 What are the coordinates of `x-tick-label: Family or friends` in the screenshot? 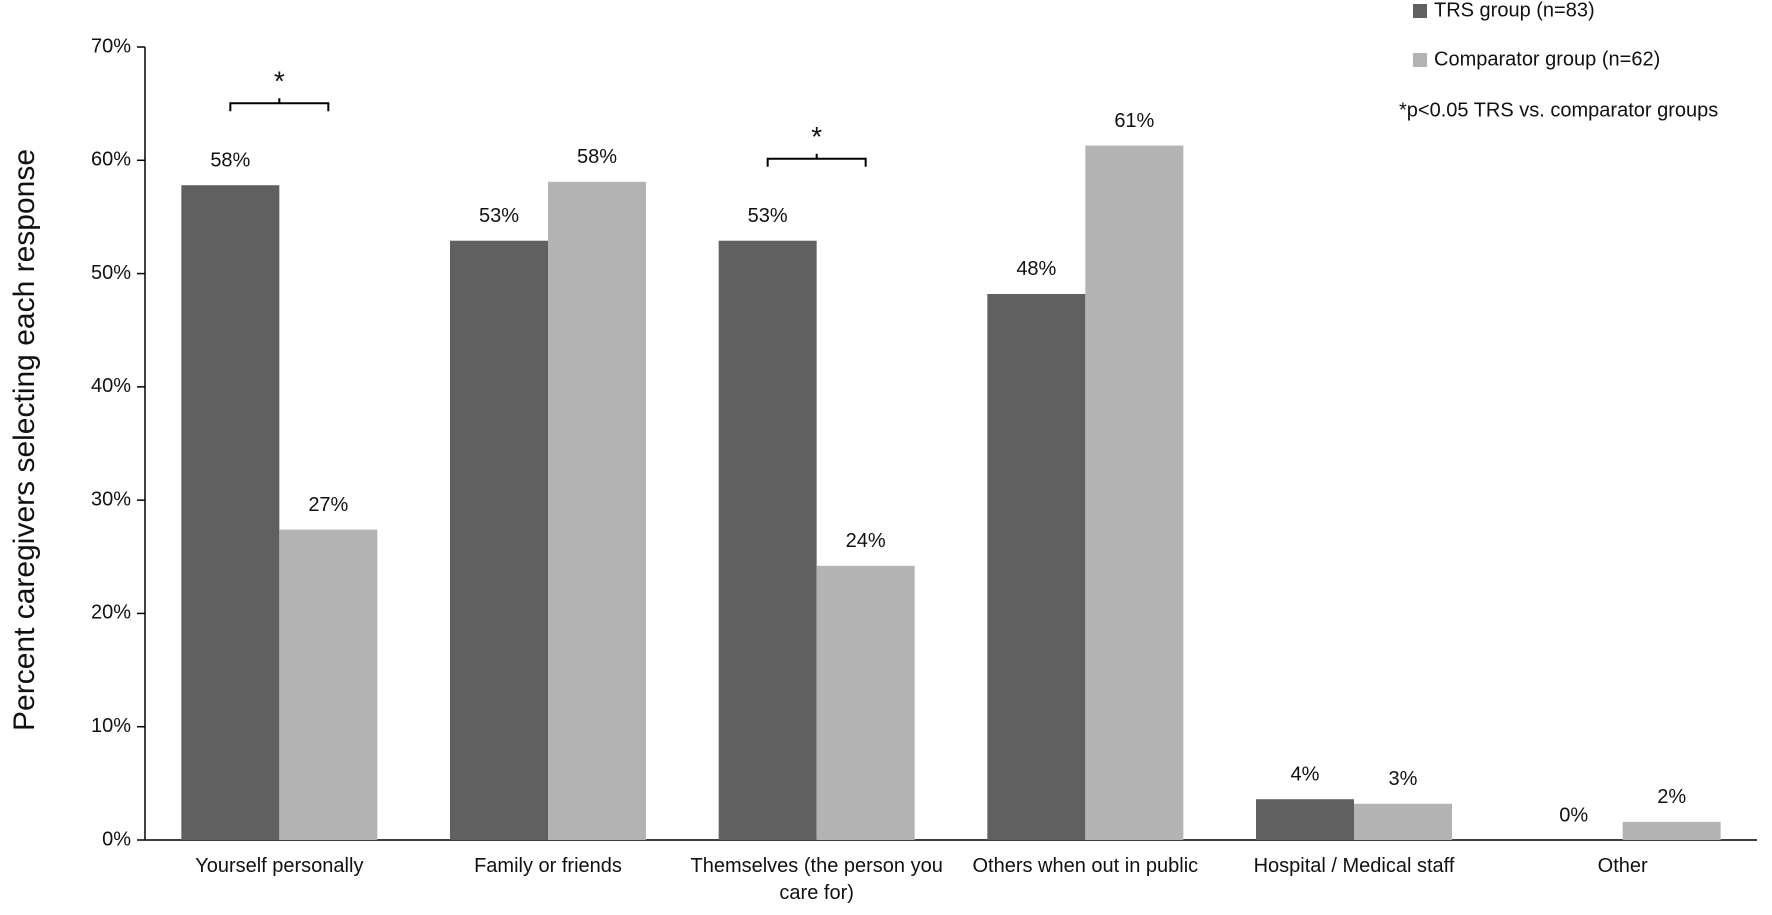 It's located at (548, 866).